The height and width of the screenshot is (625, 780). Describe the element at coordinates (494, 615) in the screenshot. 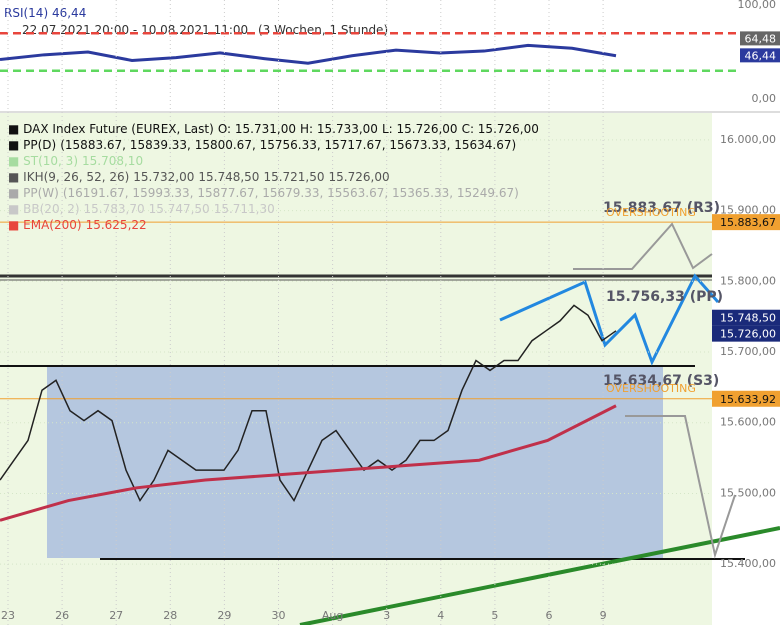

I see `x-tick-label: 5` at that location.